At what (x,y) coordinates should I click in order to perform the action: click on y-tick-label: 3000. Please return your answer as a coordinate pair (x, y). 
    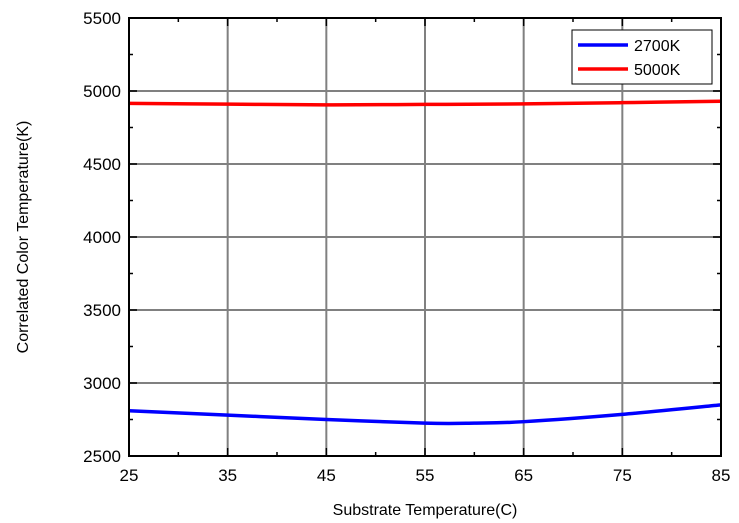
    Looking at the image, I should click on (102, 383).